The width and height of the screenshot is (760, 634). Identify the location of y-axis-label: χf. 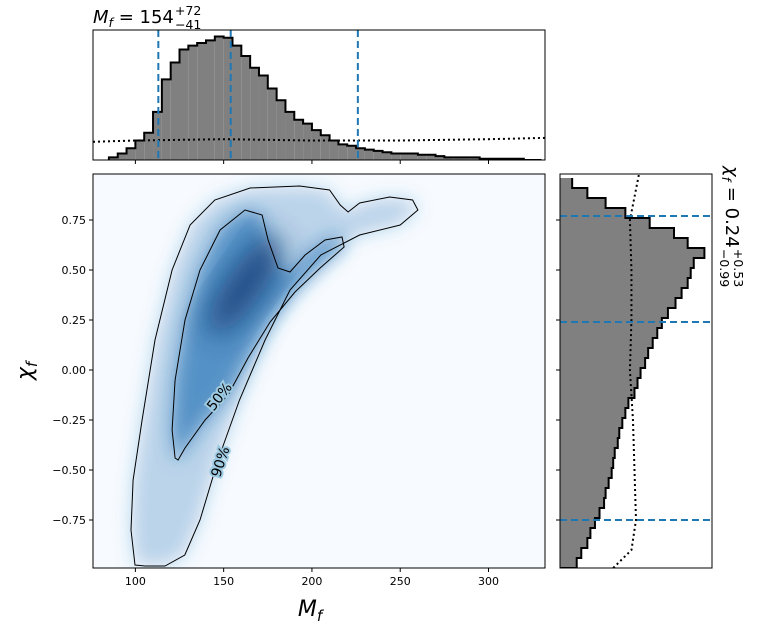
(27, 370).